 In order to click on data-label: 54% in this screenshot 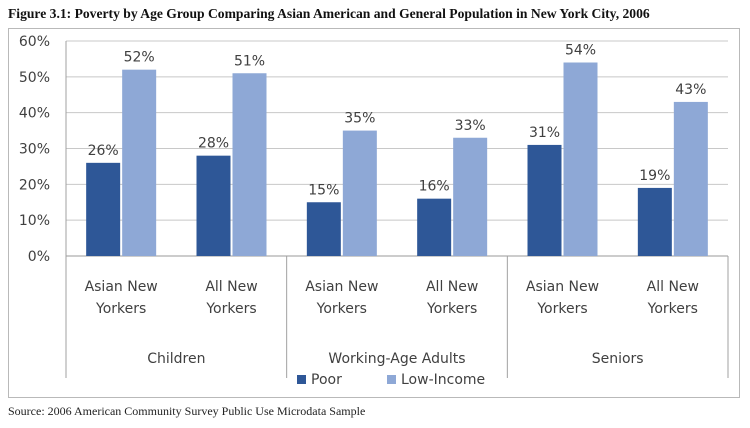, I will do `click(580, 51)`.